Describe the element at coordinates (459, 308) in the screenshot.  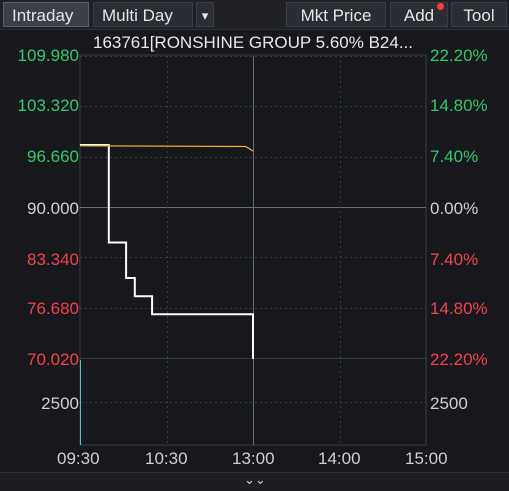
I see `pct-tick-5: 14.80%` at that location.